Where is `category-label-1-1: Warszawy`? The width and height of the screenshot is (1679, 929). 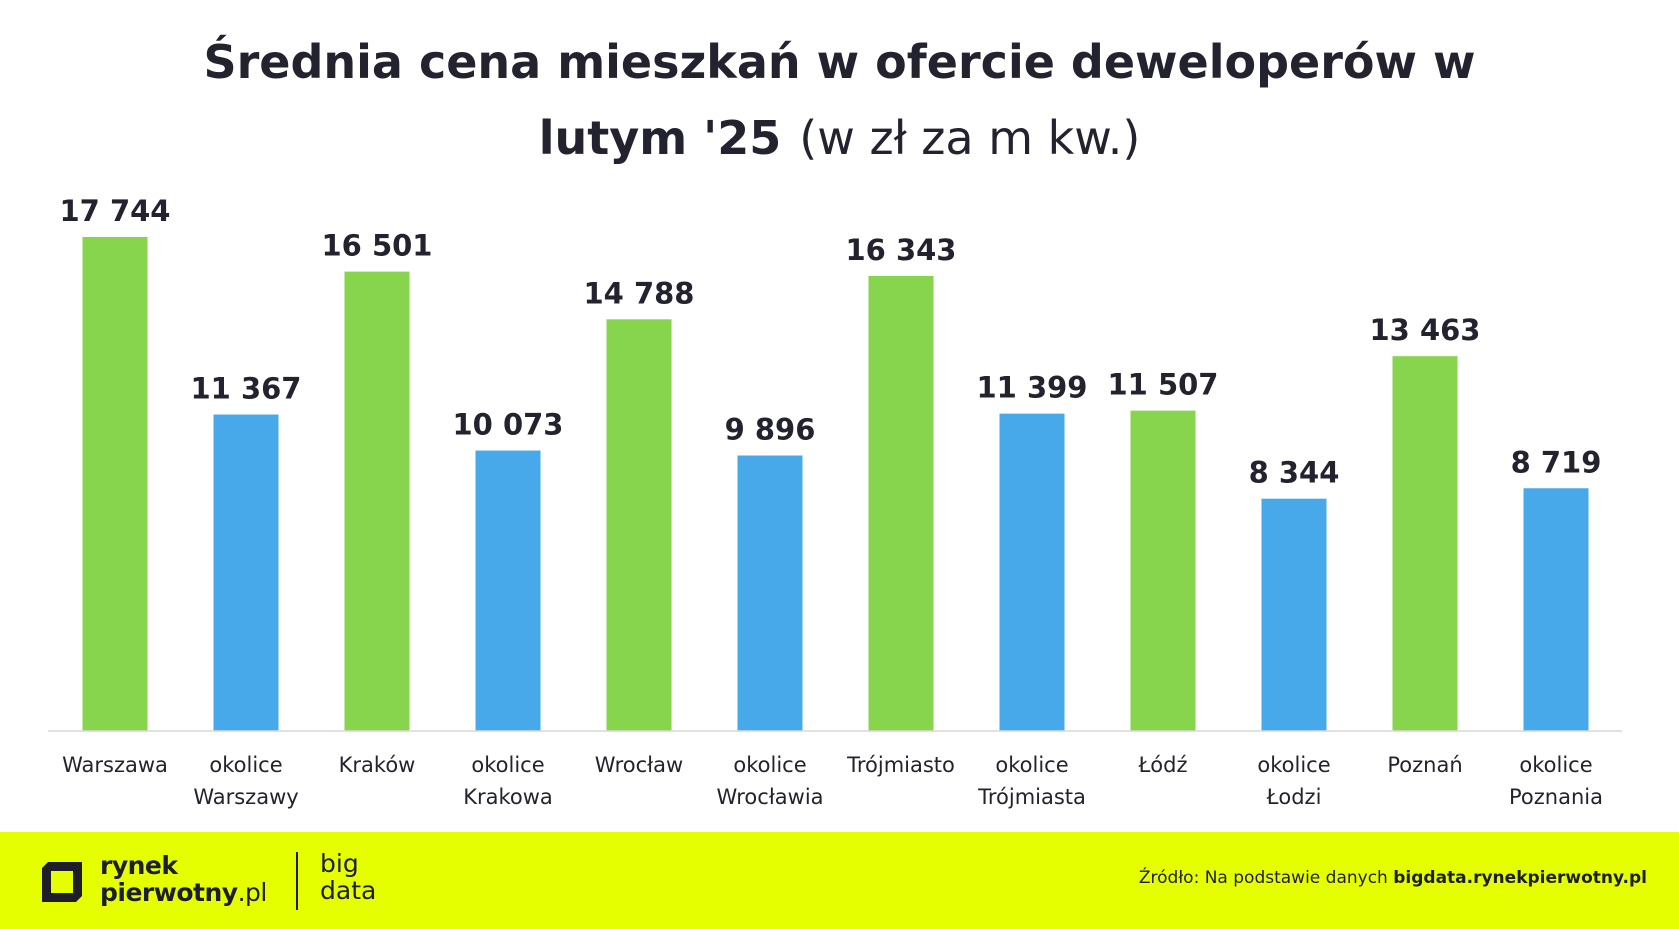 category-label-1-1: Warszawy is located at coordinates (245, 797).